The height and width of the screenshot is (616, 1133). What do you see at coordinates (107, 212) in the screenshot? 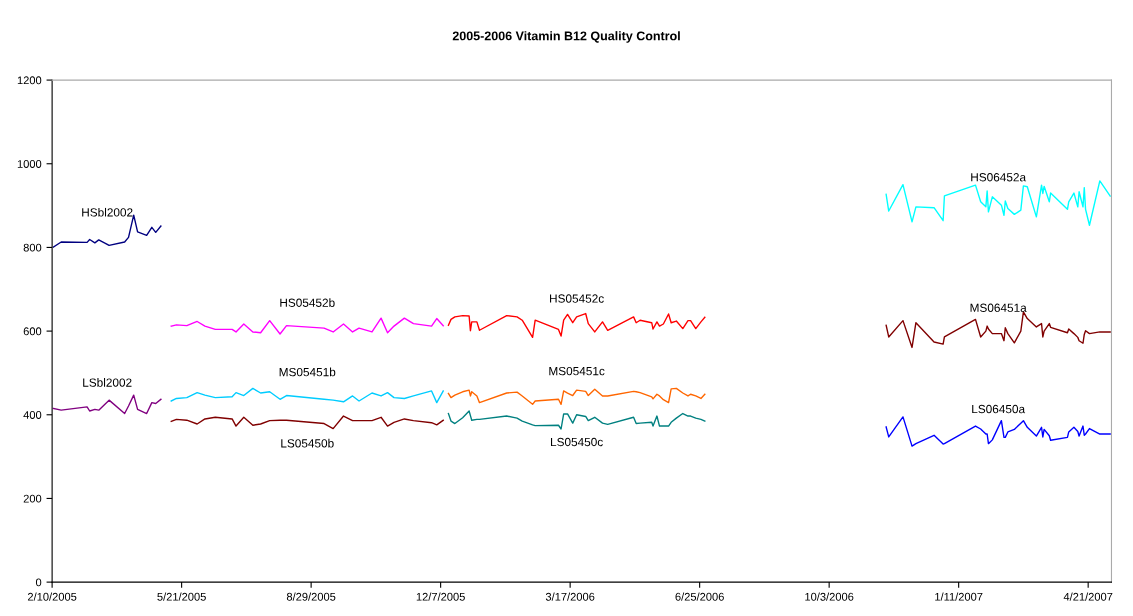
I see `series-label: HSbl2002` at bounding box center [107, 212].